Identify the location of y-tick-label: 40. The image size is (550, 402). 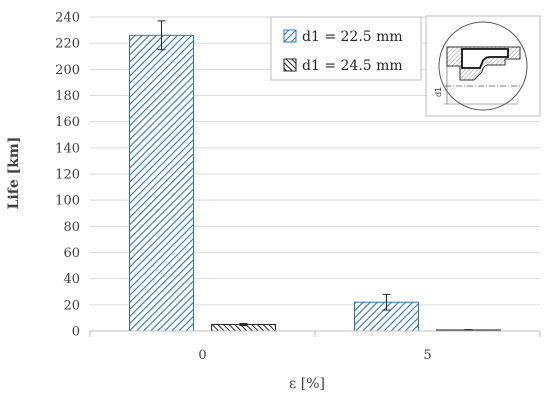
(71, 279).